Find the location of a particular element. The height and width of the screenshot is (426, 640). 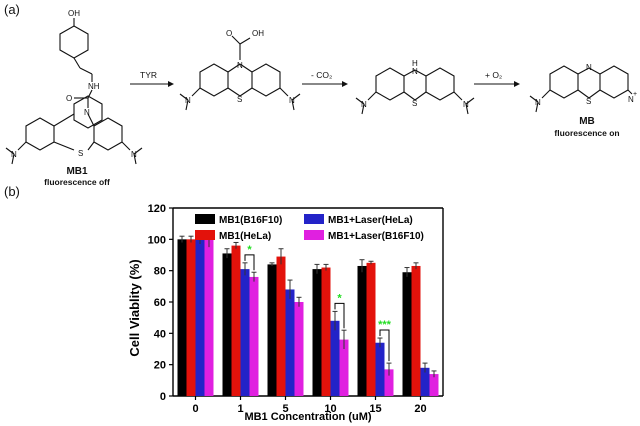

atom-o: O is located at coordinates (69, 98).